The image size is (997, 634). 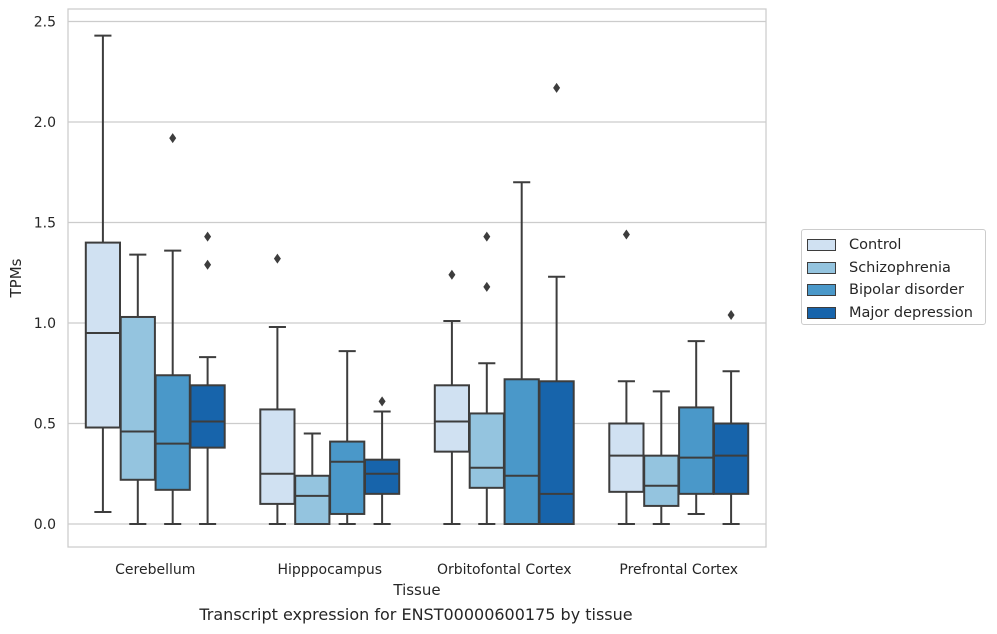 What do you see at coordinates (821, 245) in the screenshot?
I see `legend-swatch-control` at bounding box center [821, 245].